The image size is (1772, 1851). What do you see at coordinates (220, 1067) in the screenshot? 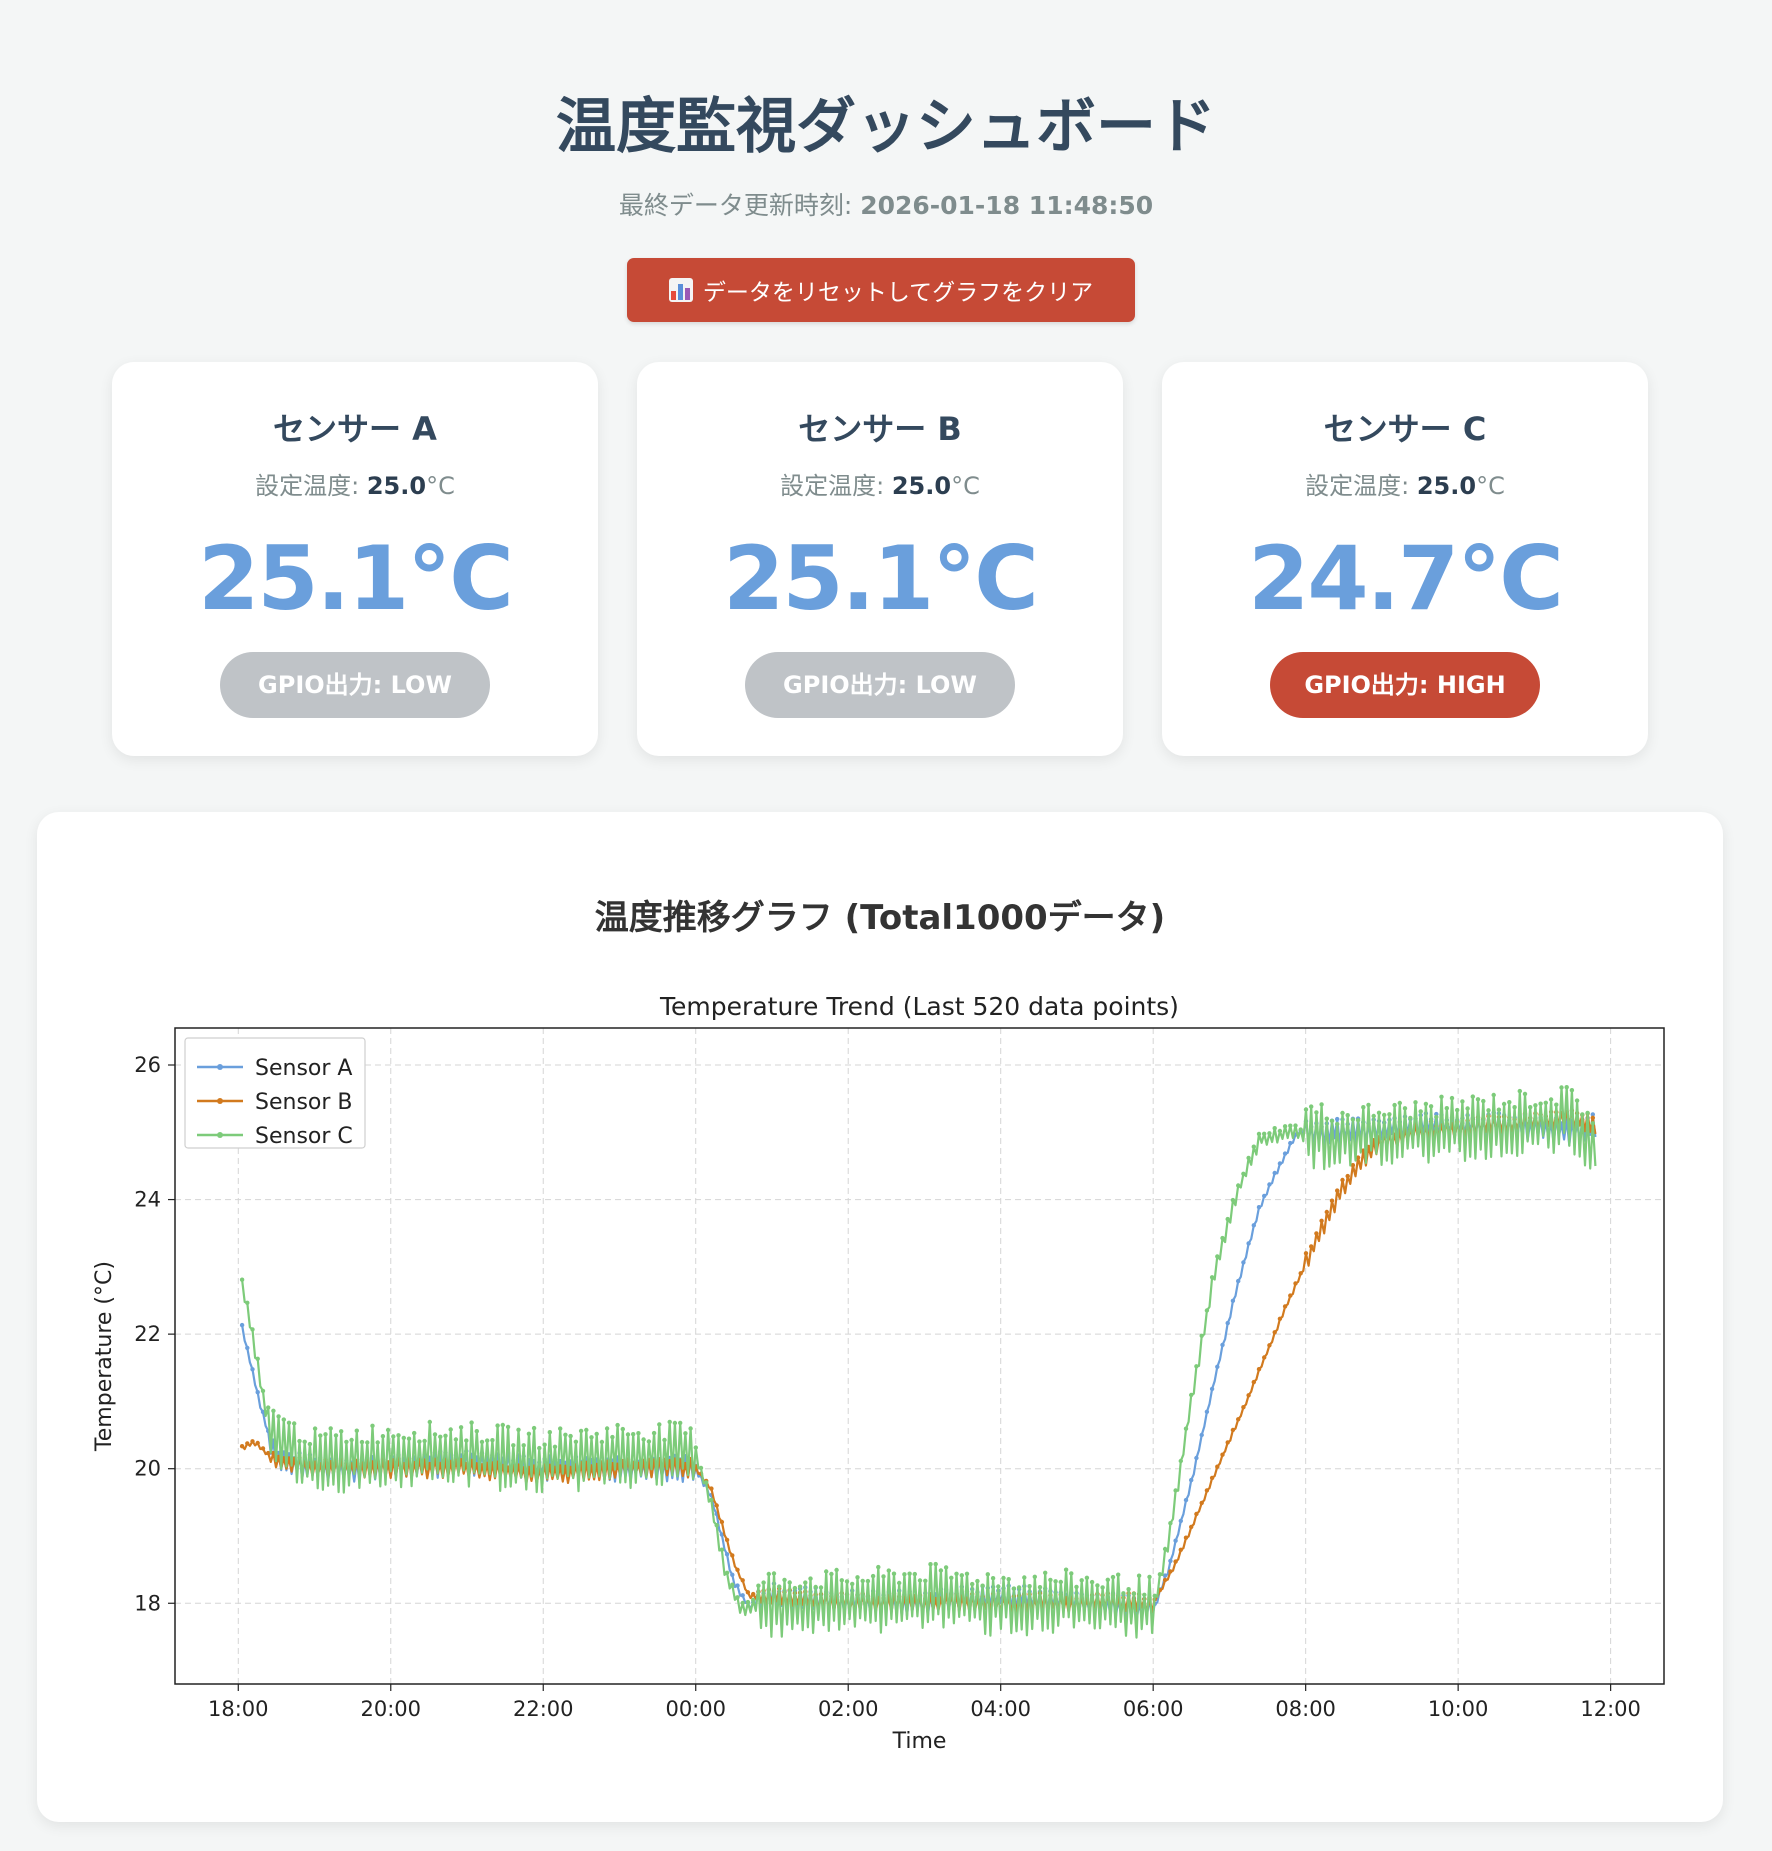
I see `legend-marker` at bounding box center [220, 1067].